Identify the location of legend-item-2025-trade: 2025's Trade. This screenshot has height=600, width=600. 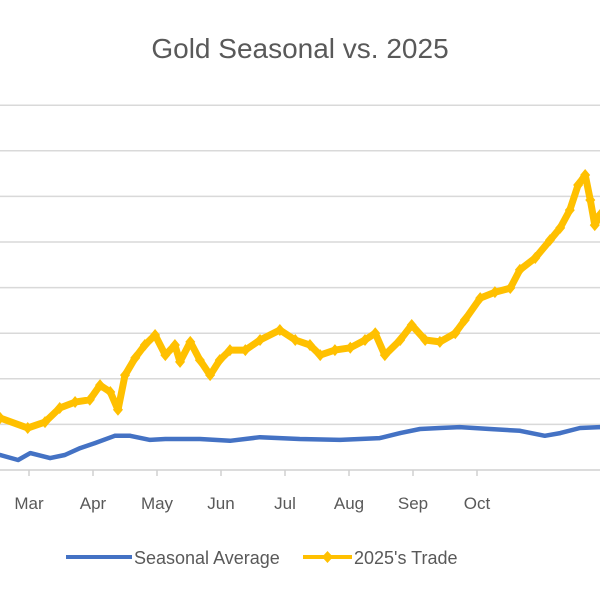
(380, 558).